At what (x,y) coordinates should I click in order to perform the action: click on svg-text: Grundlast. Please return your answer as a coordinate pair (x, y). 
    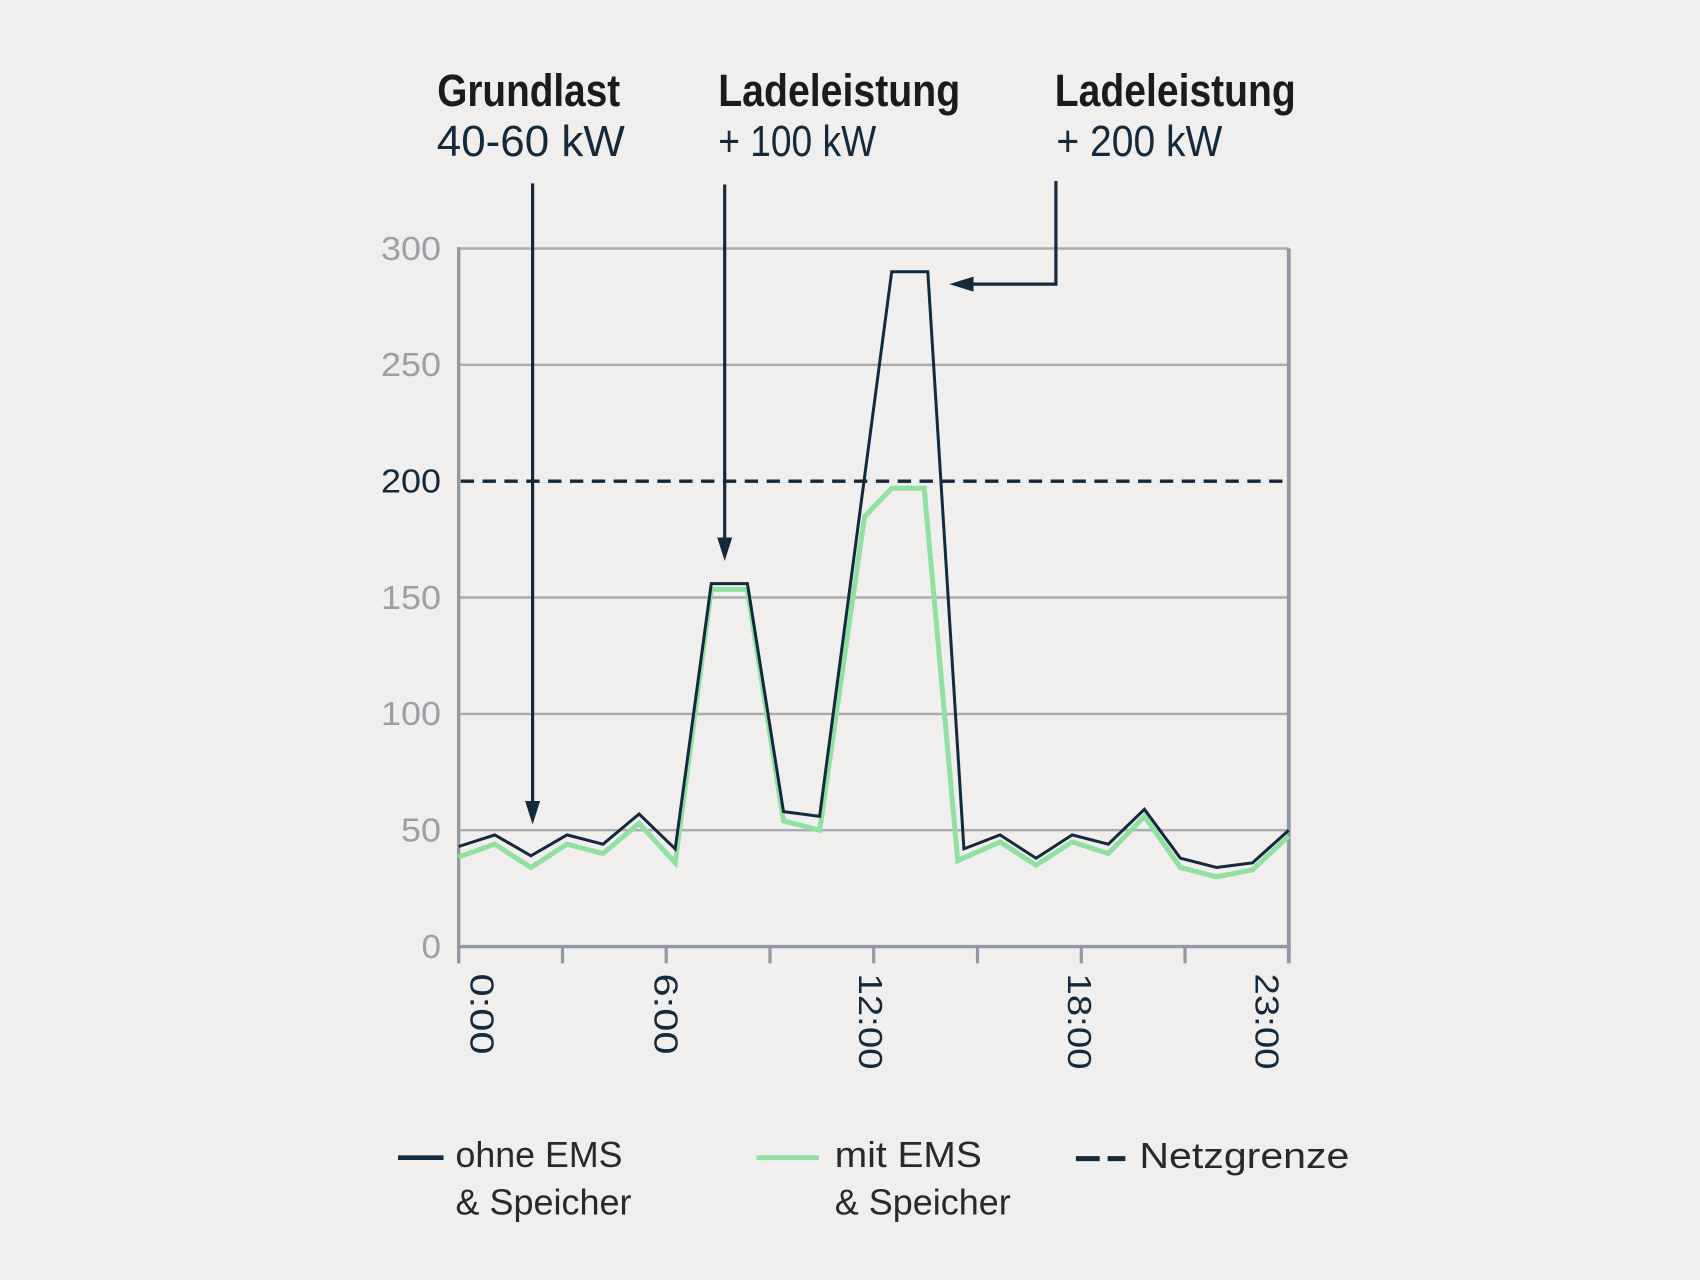
    Looking at the image, I should click on (528, 90).